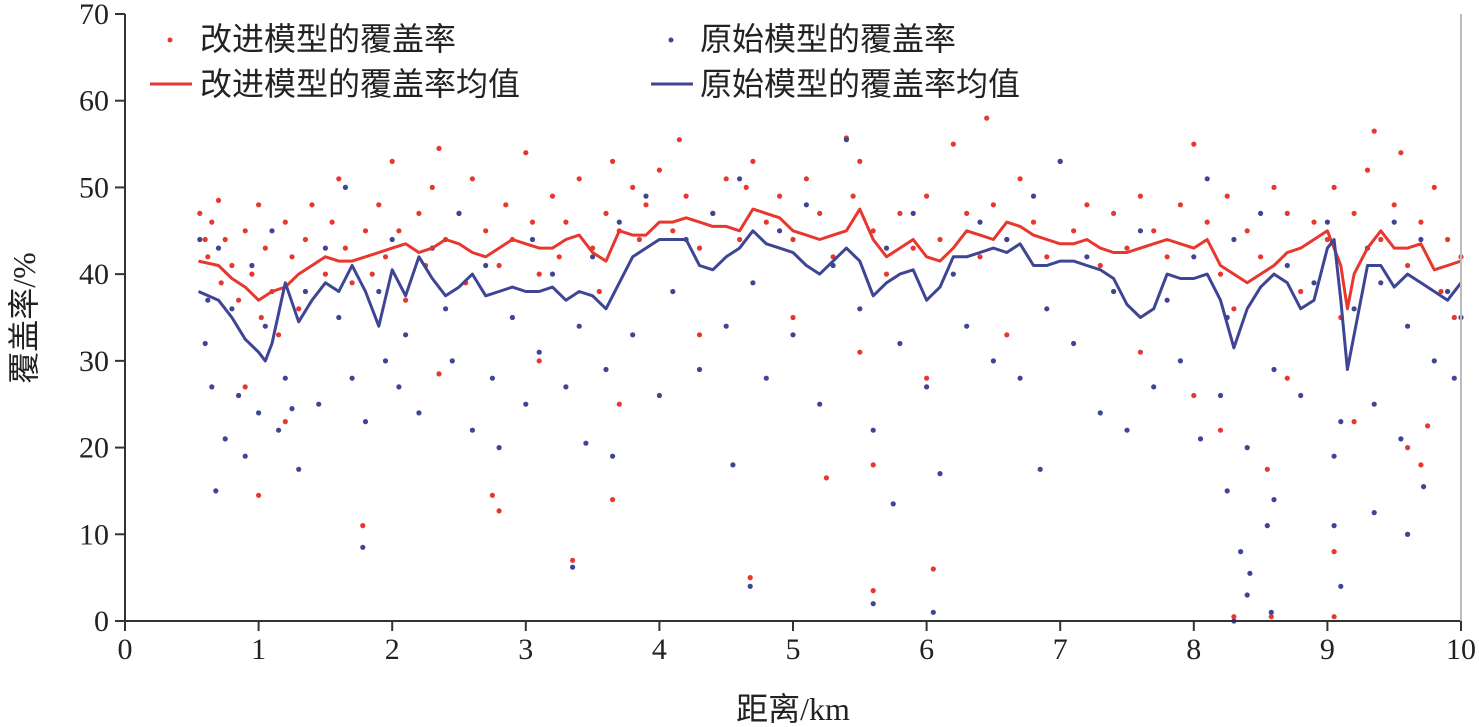  What do you see at coordinates (94, 274) in the screenshot?
I see `y-tick-label: 40` at bounding box center [94, 274].